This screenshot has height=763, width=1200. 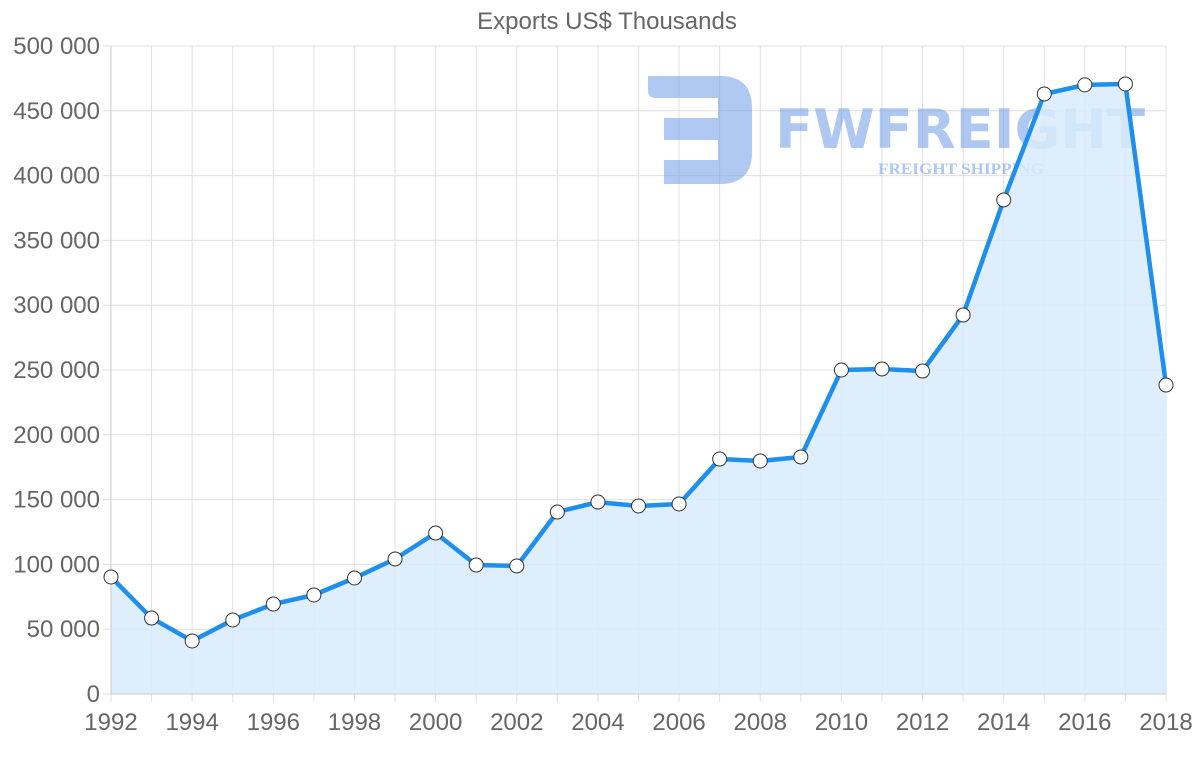 I want to click on data-point-2007, so click(x=720, y=459).